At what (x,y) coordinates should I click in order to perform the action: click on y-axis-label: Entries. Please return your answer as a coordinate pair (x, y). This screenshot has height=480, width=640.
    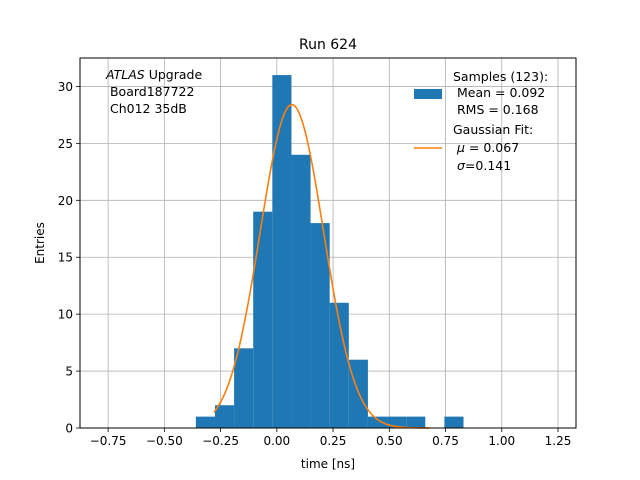
    Looking at the image, I should click on (40, 243).